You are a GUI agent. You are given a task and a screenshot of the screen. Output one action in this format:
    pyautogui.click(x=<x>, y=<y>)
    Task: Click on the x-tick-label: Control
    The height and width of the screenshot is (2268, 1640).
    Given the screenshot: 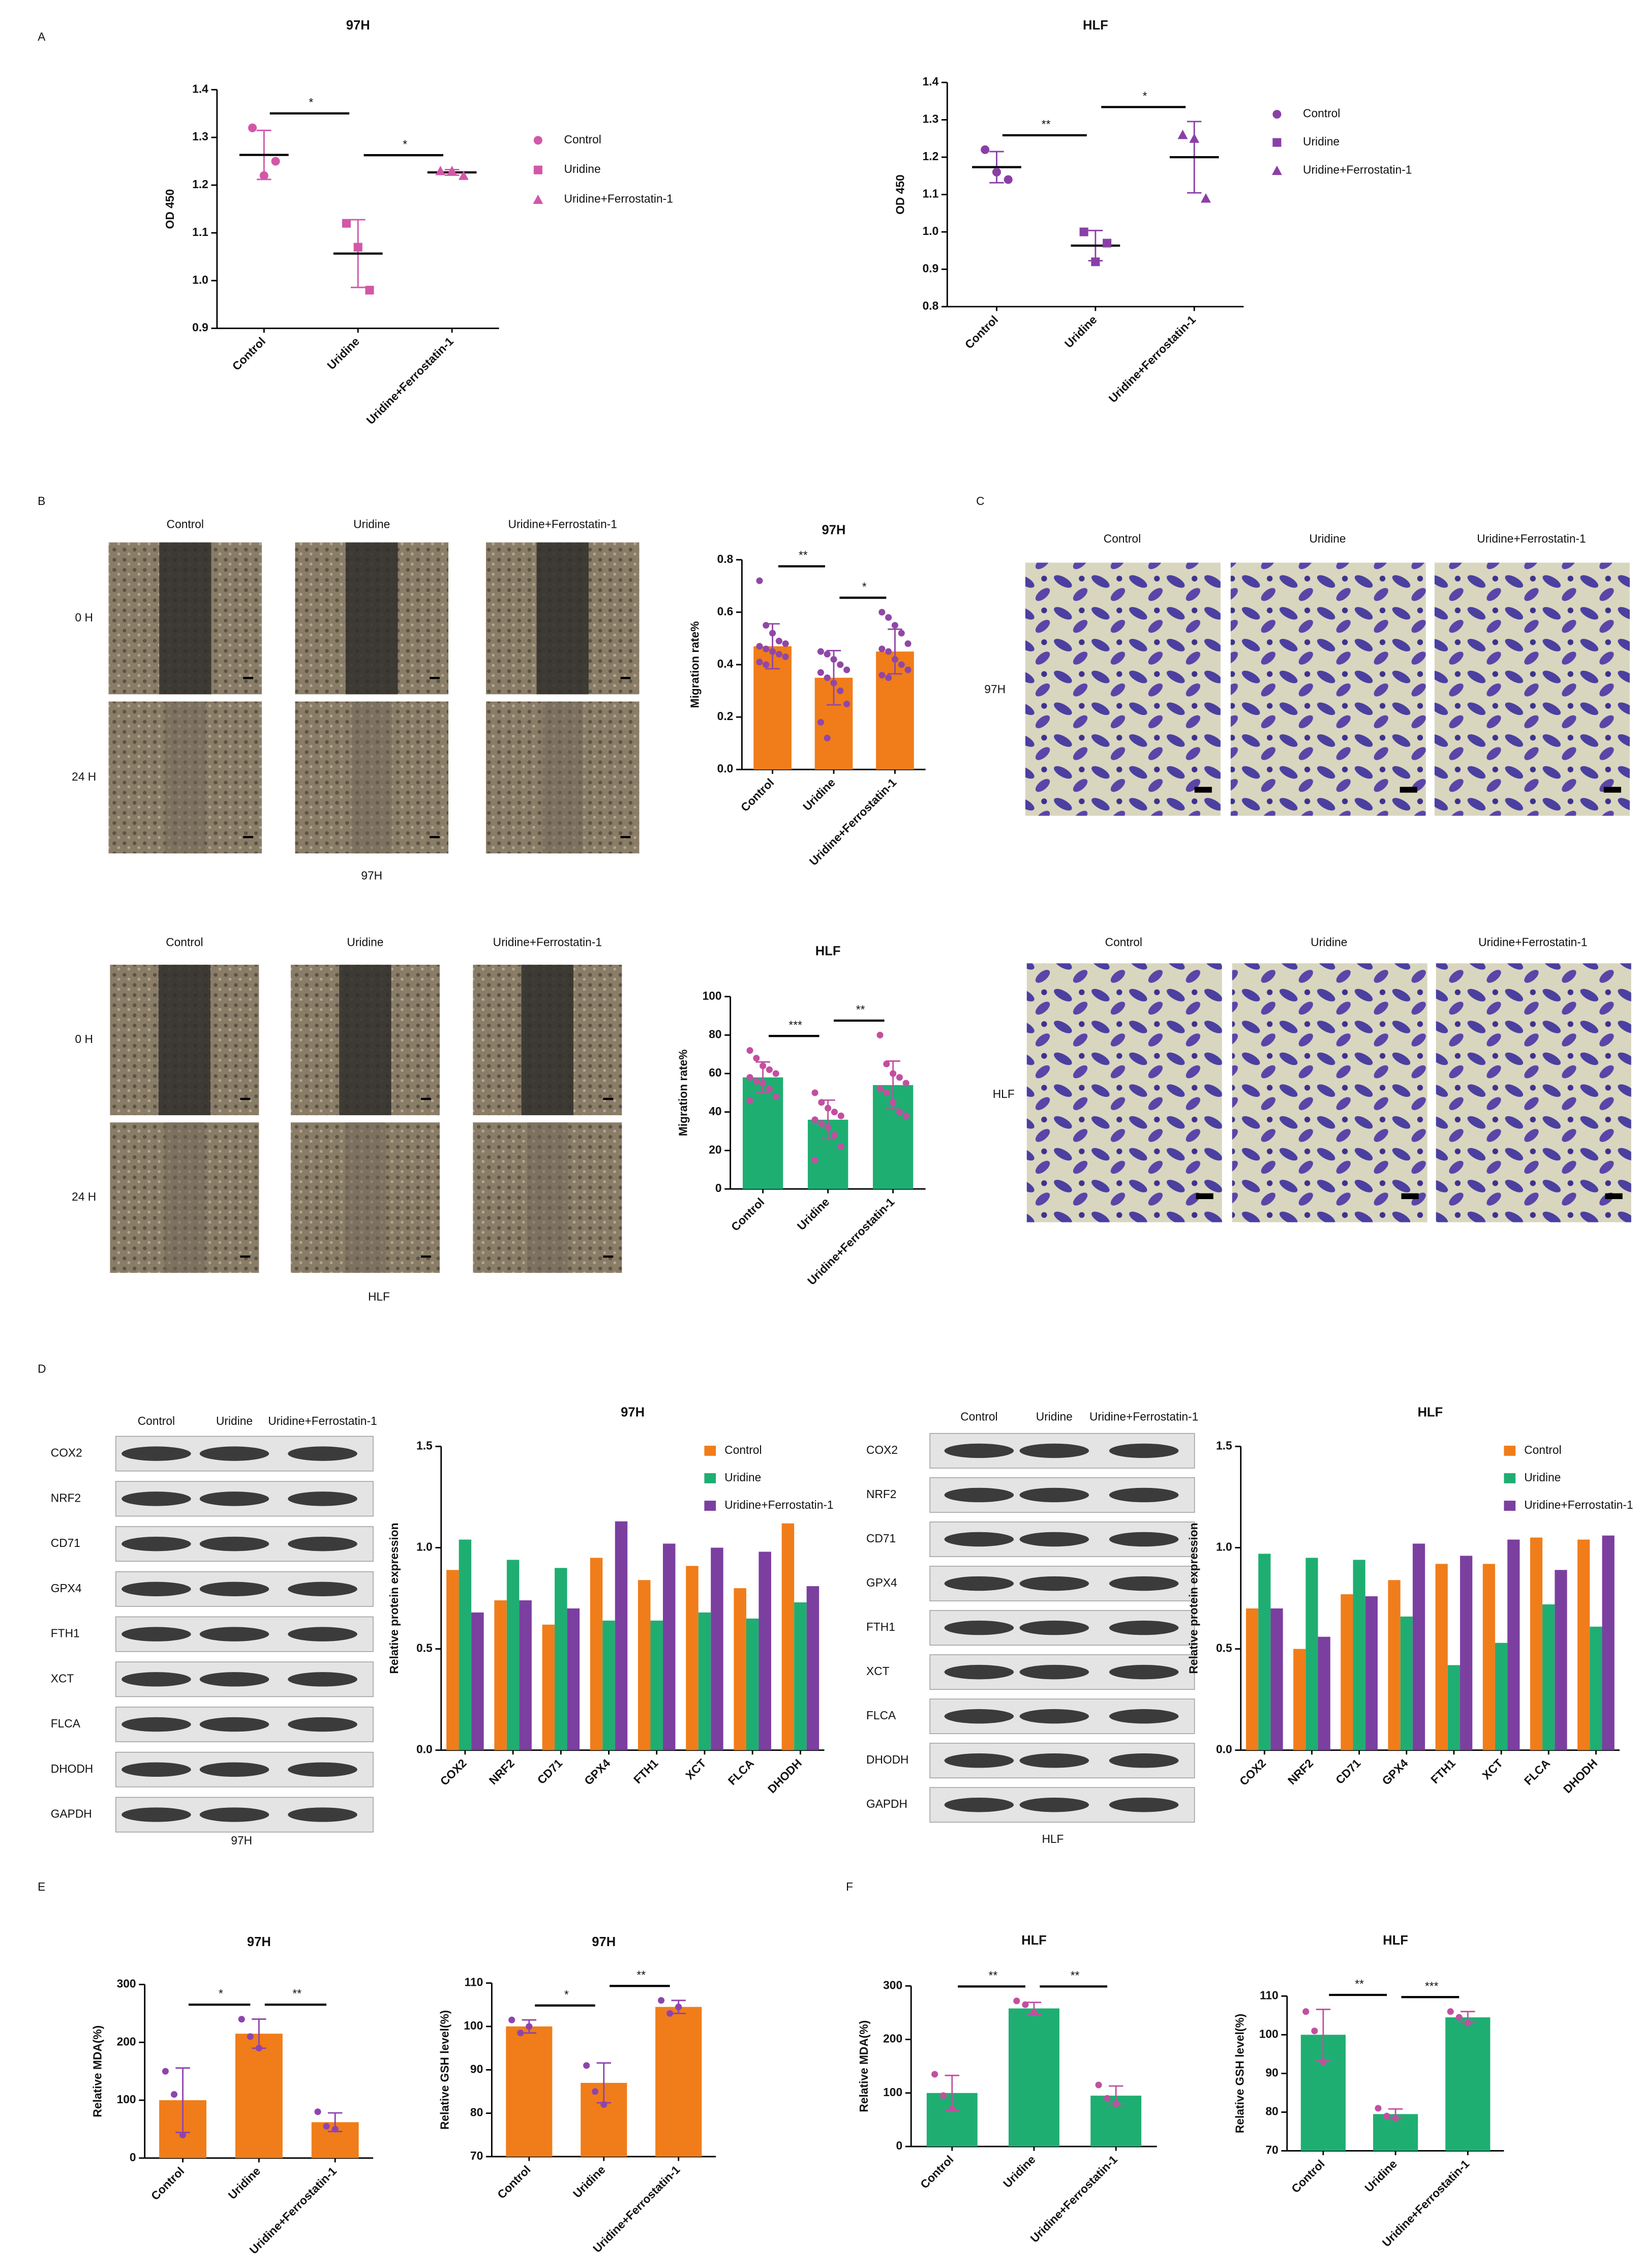 What is the action you would take?
    pyautogui.click(x=514, y=2182)
    